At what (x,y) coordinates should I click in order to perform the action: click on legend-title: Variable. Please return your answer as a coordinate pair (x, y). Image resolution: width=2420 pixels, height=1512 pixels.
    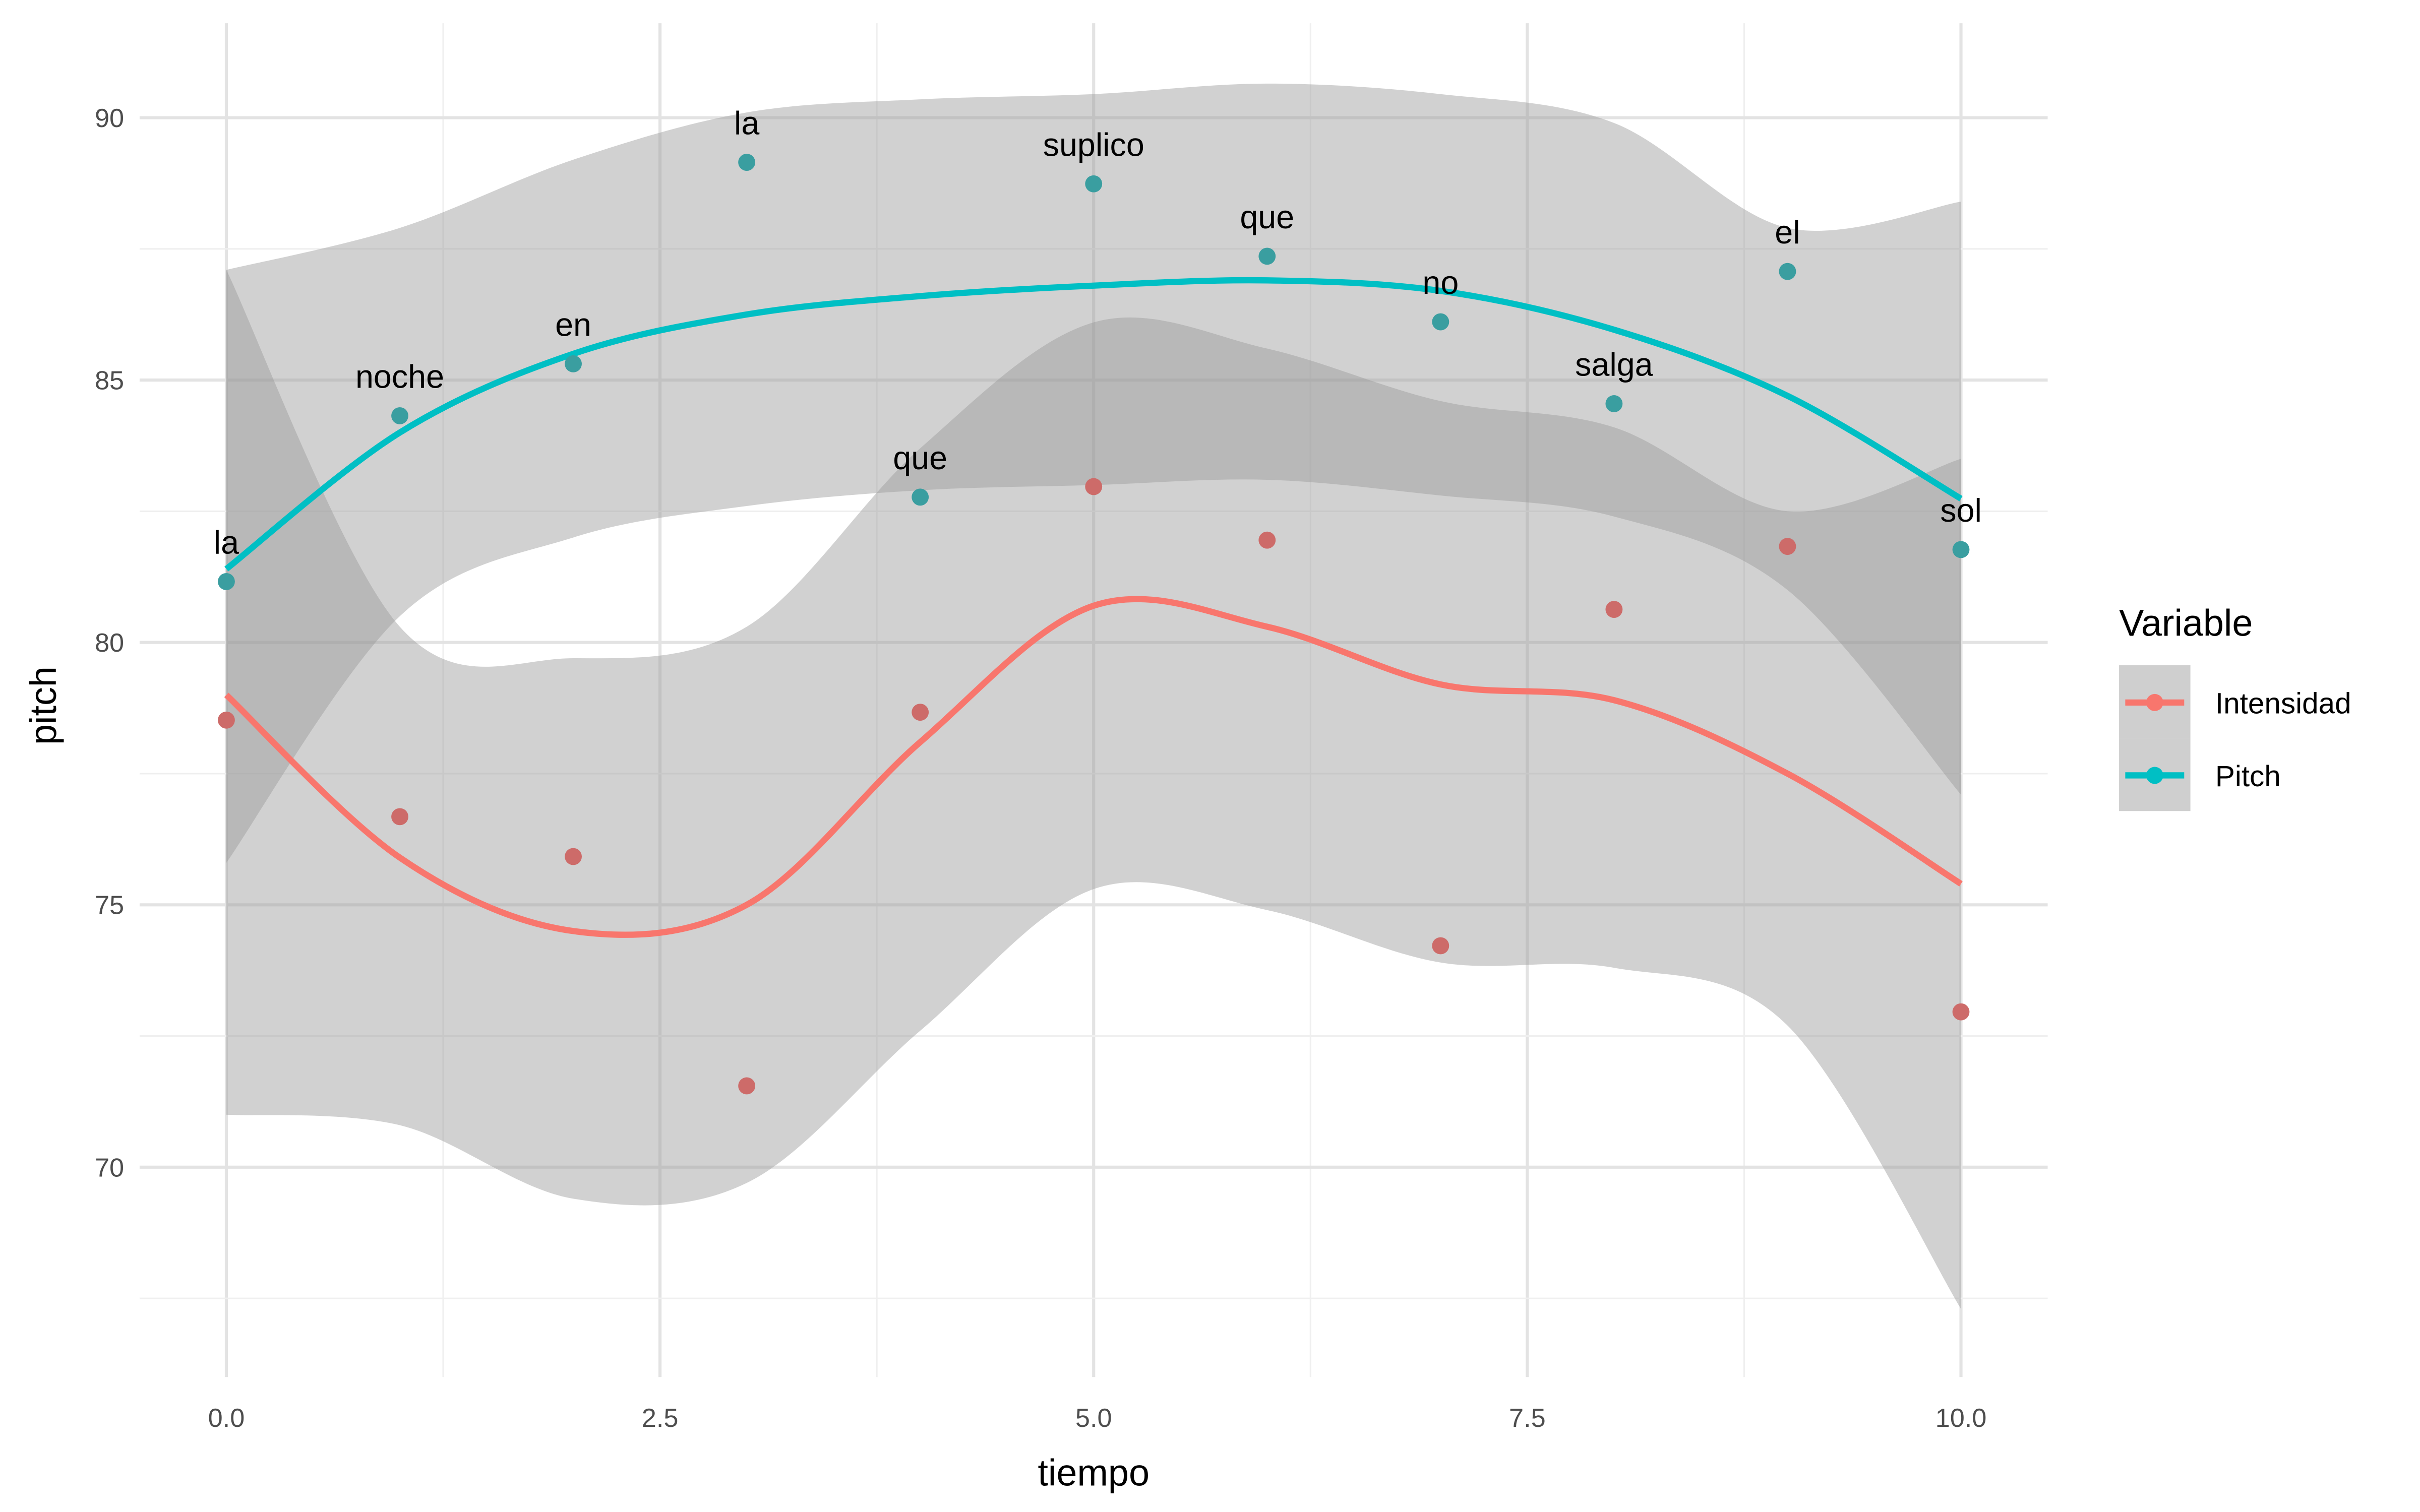
    Looking at the image, I should click on (2186, 623).